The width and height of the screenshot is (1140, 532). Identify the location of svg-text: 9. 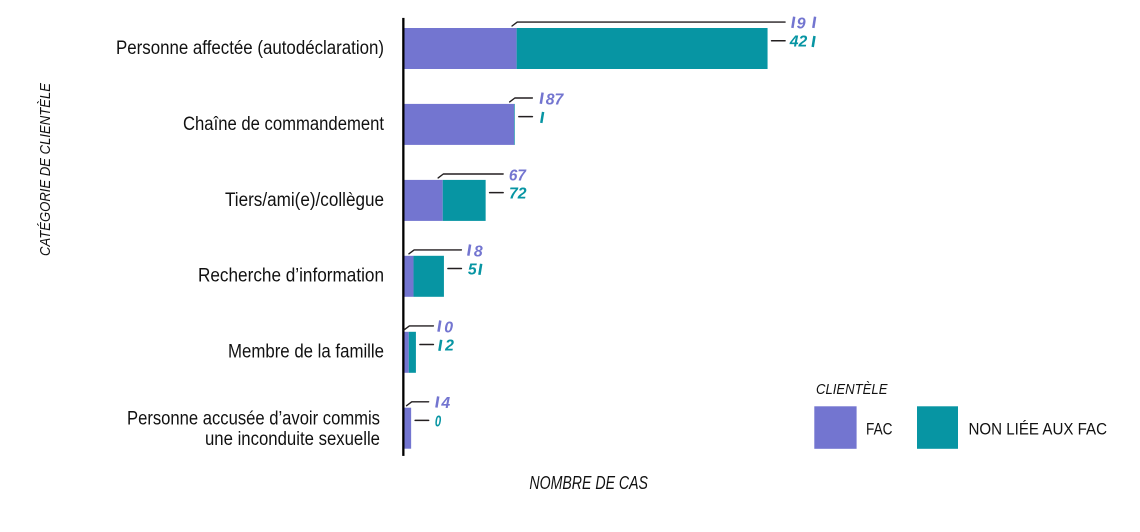
(801, 24).